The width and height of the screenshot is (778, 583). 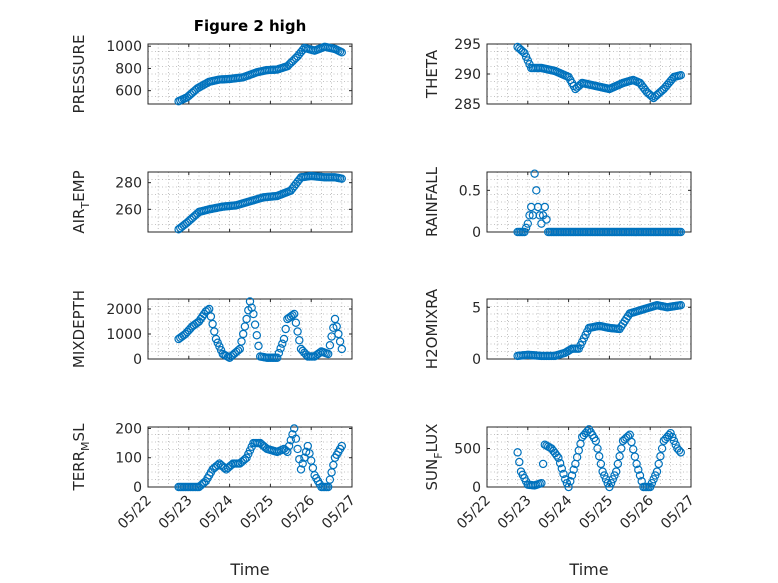 What do you see at coordinates (434, 457) in the screenshot?
I see `y-axis-label: SUNFLUX` at bounding box center [434, 457].